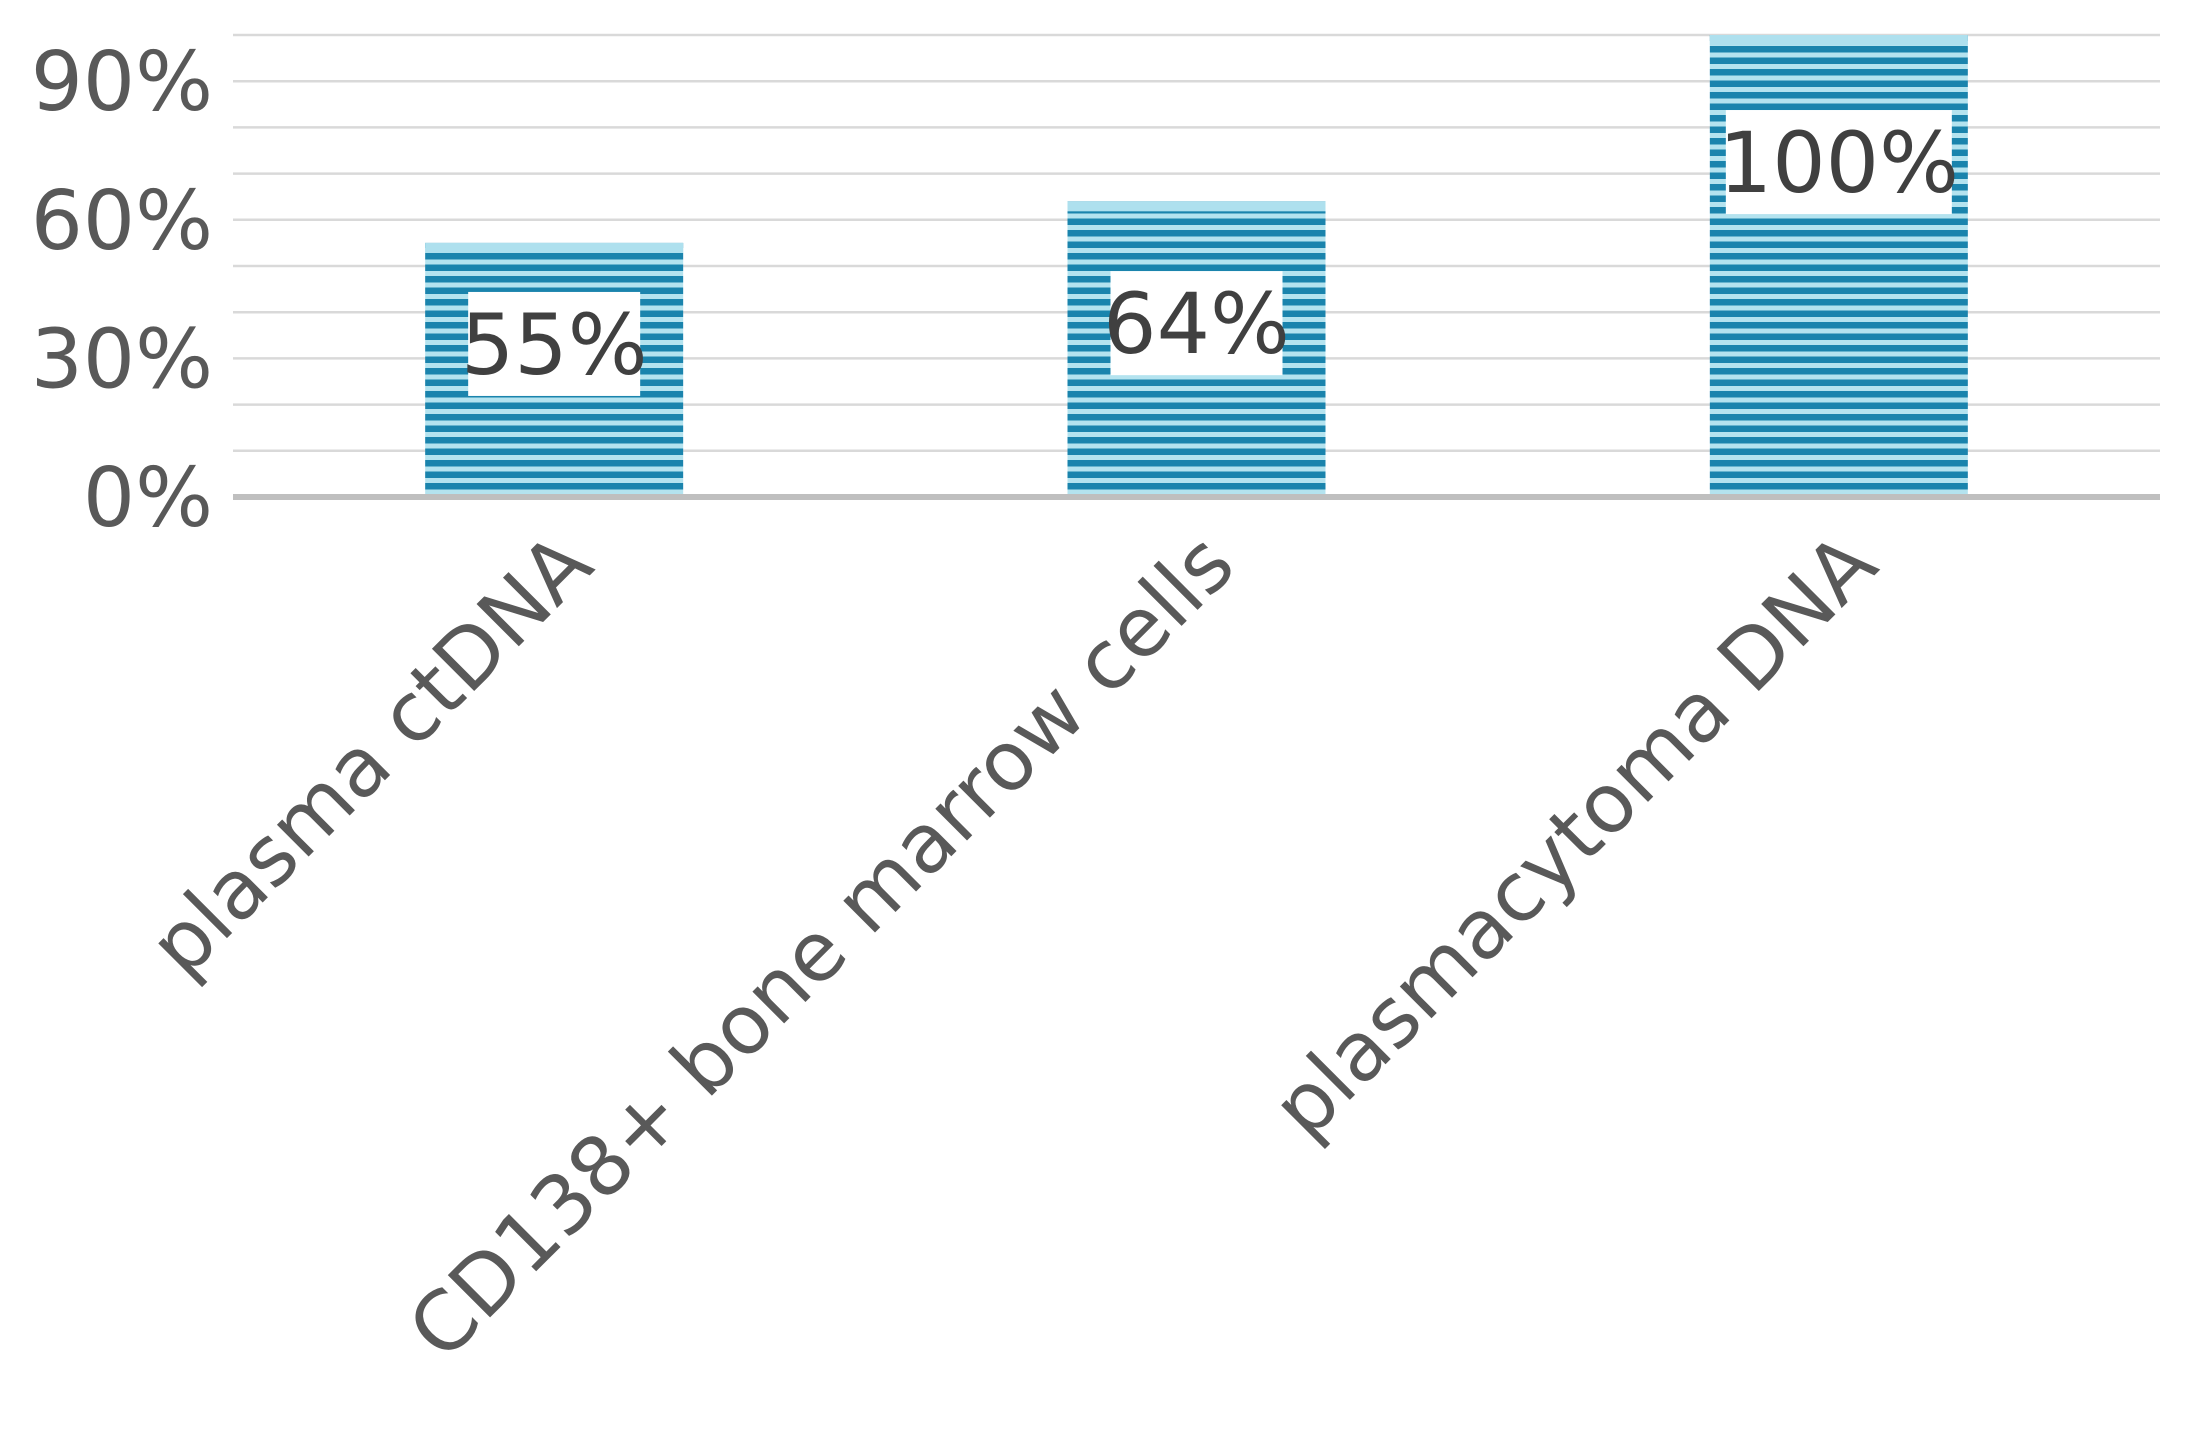 The width and height of the screenshot is (2197, 1433). What do you see at coordinates (371, 755) in the screenshot?
I see `x-tick-label: plasma ctDNA` at bounding box center [371, 755].